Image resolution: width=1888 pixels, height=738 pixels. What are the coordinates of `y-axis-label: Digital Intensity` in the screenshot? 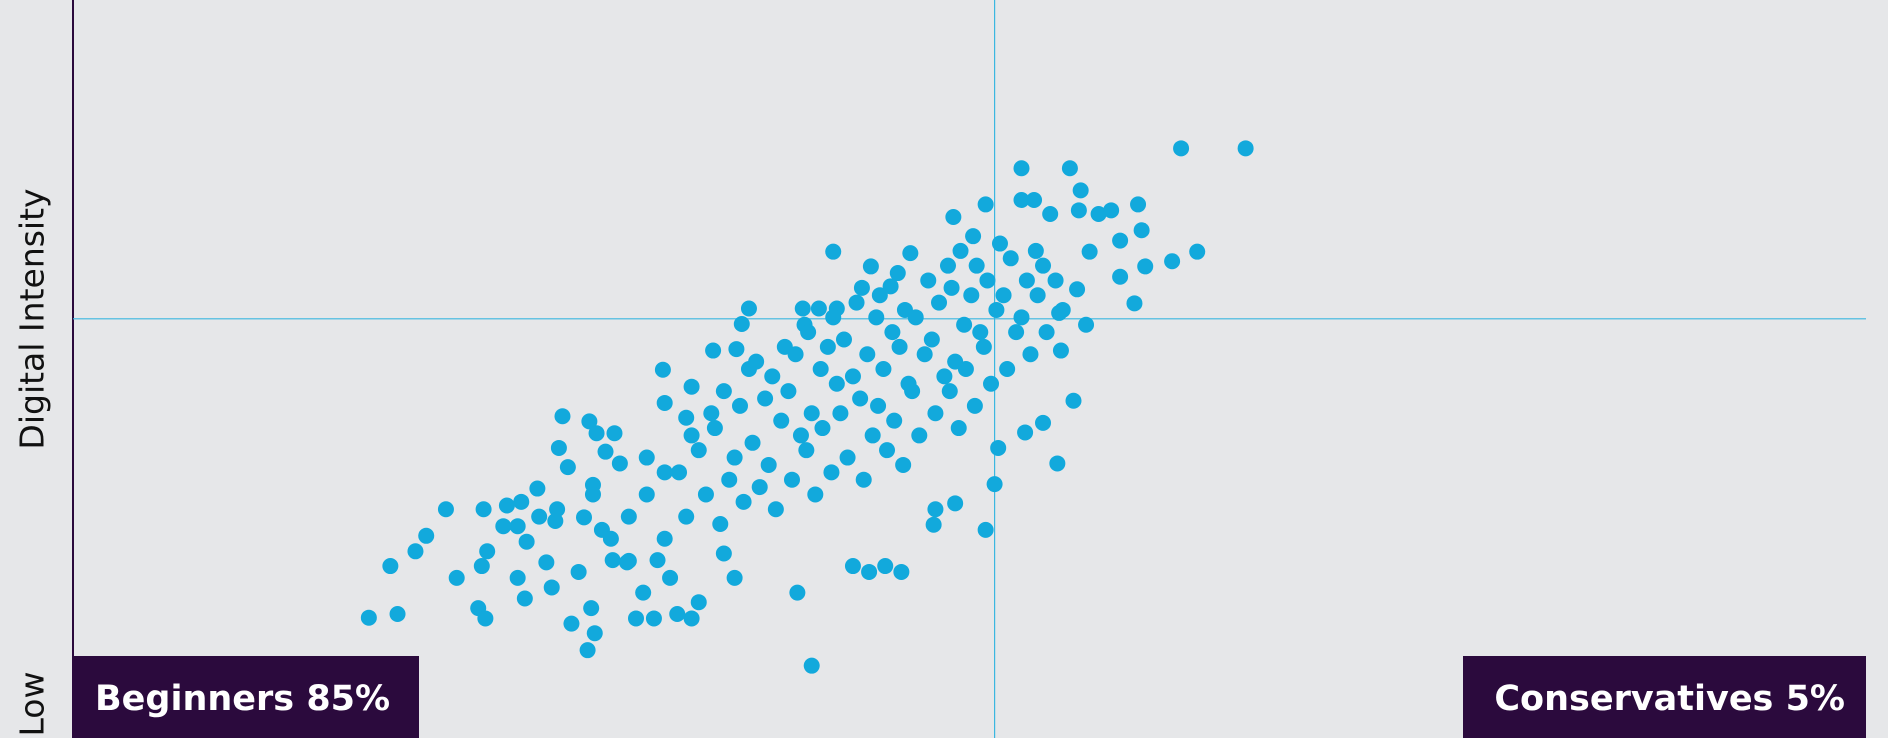 It's located at (32, 318).